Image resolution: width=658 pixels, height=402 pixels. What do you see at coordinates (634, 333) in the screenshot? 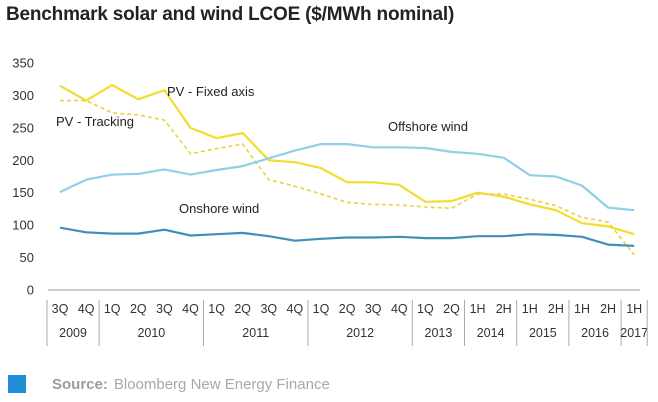
I see `year-label: 2017` at bounding box center [634, 333].